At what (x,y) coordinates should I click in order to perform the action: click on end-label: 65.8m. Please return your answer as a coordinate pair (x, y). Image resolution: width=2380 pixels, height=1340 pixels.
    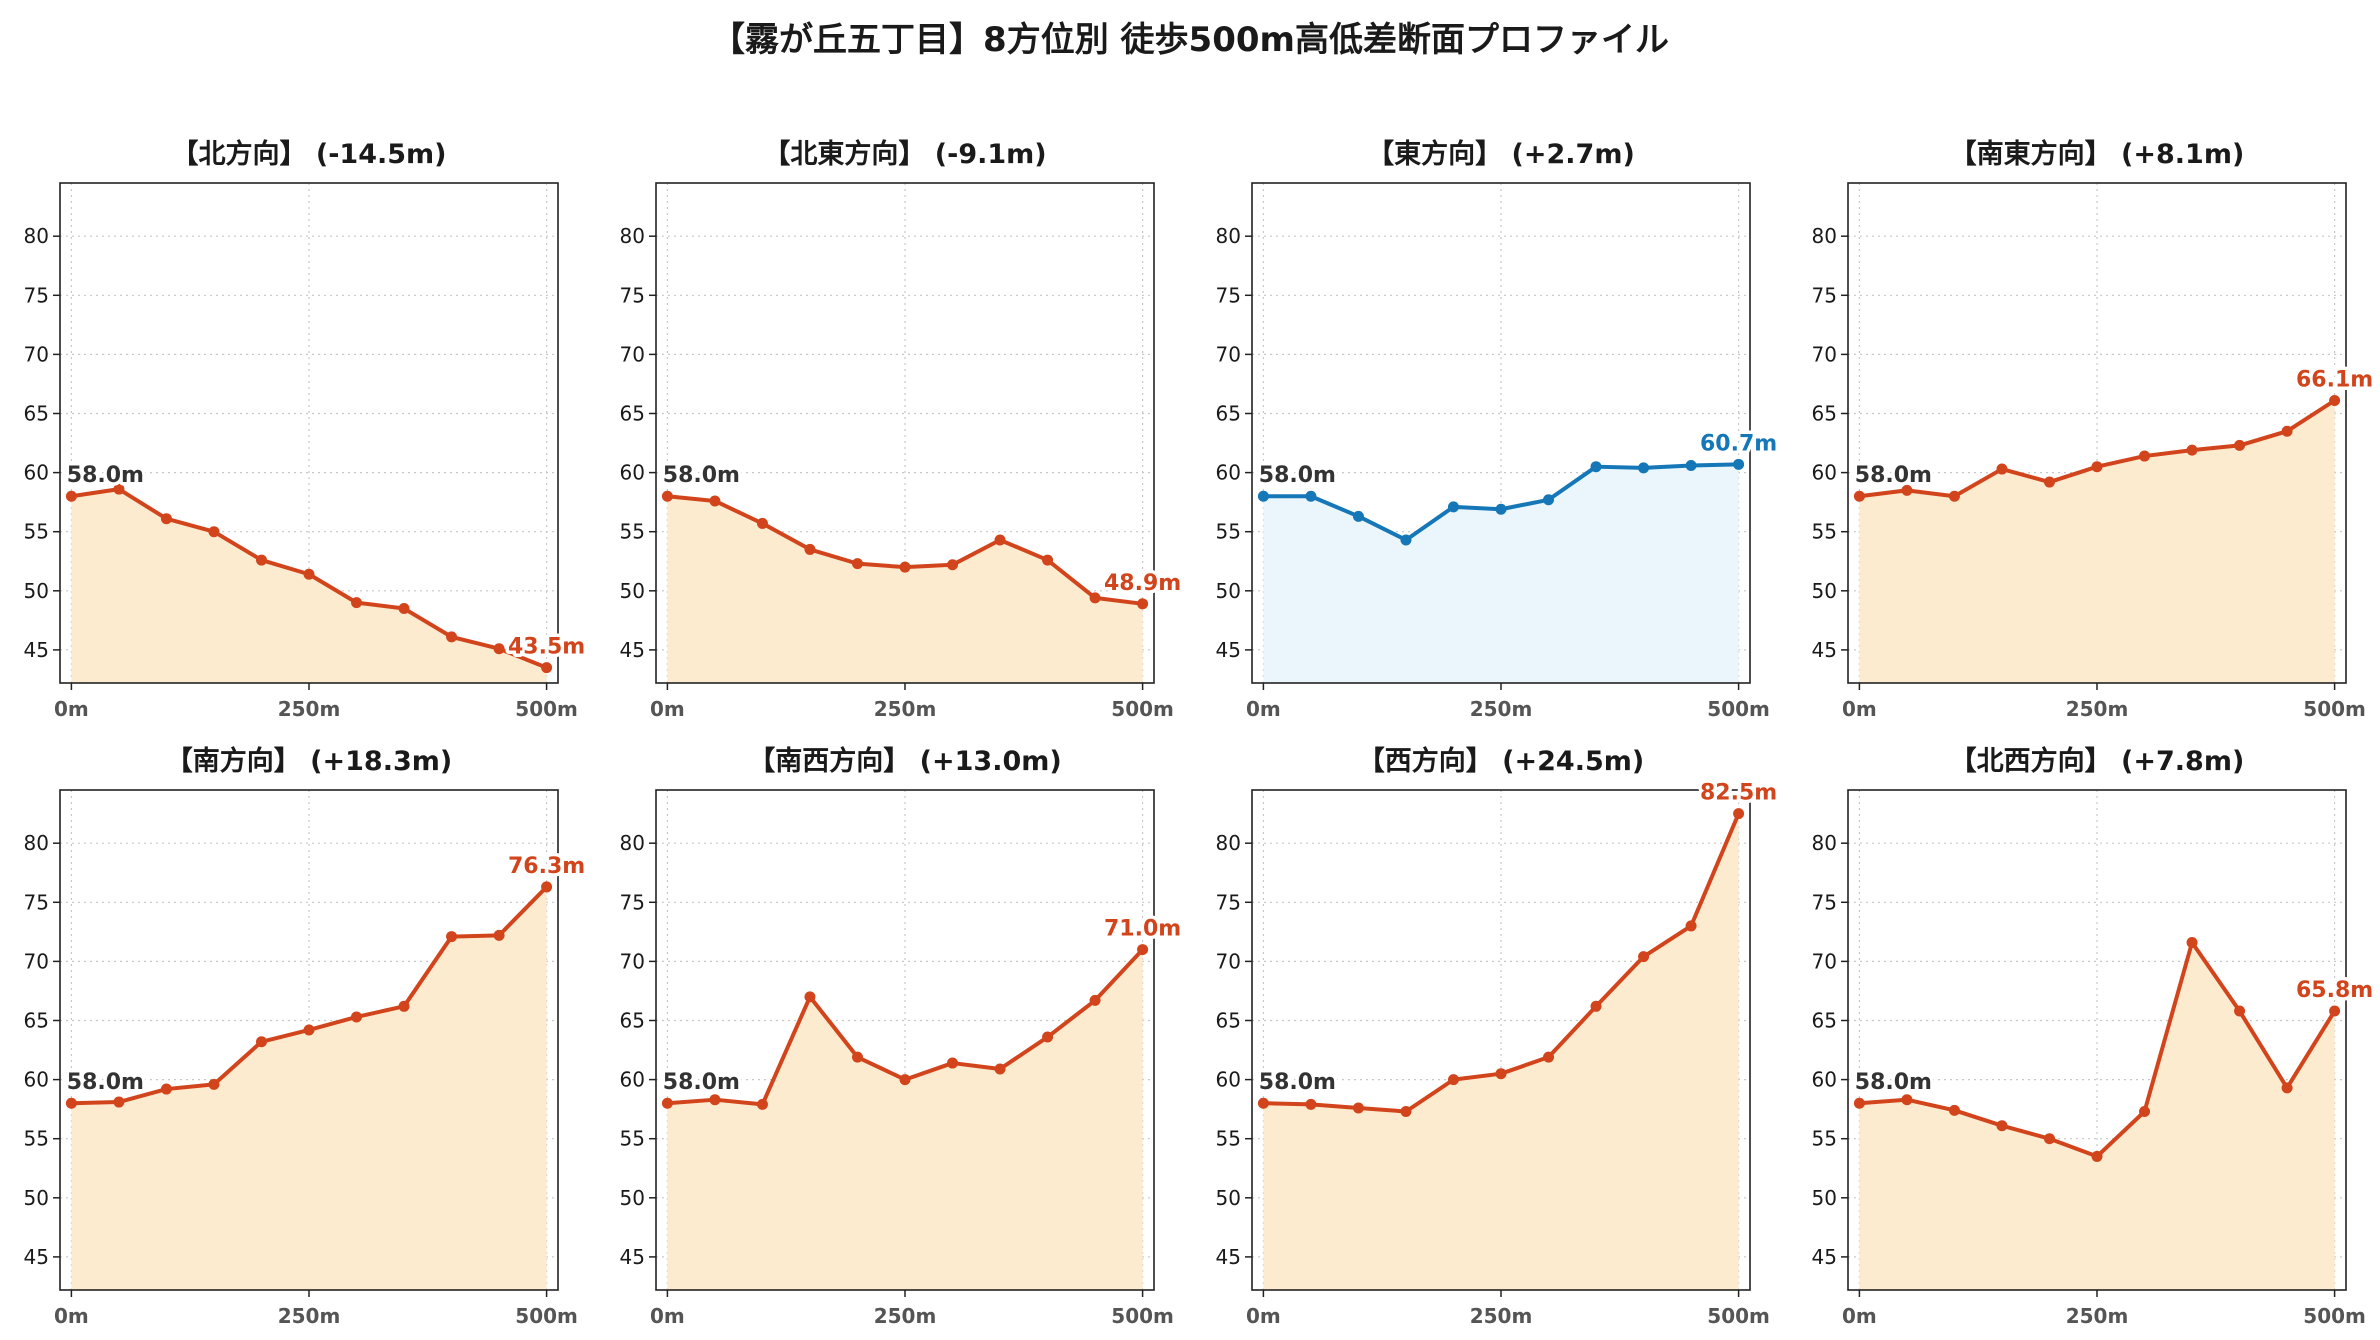
    Looking at the image, I should click on (2334, 990).